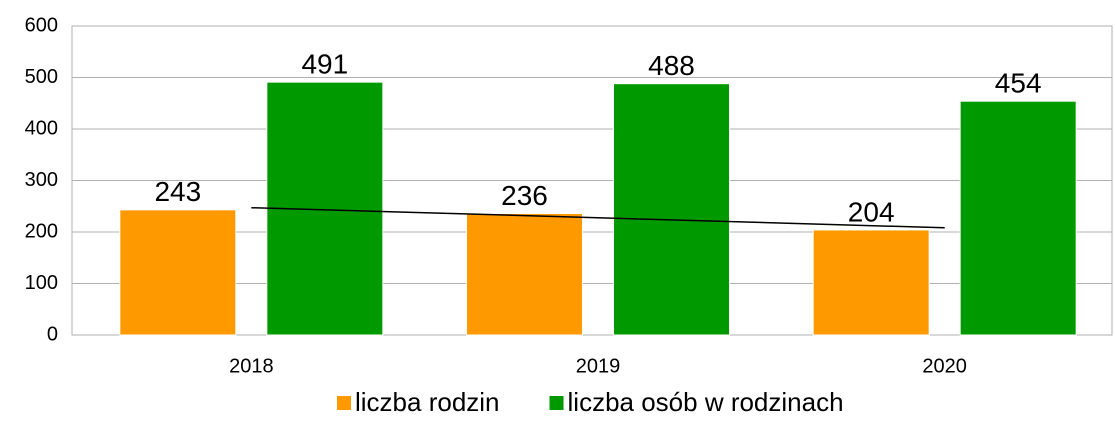 Image resolution: width=1115 pixels, height=422 pixels. I want to click on data-label: 204, so click(871, 211).